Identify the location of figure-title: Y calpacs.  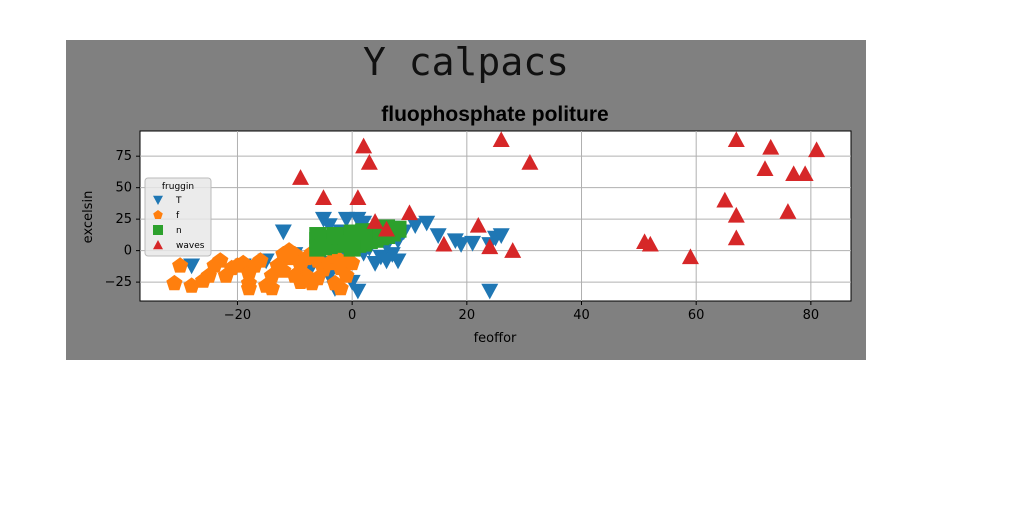
(466, 62).